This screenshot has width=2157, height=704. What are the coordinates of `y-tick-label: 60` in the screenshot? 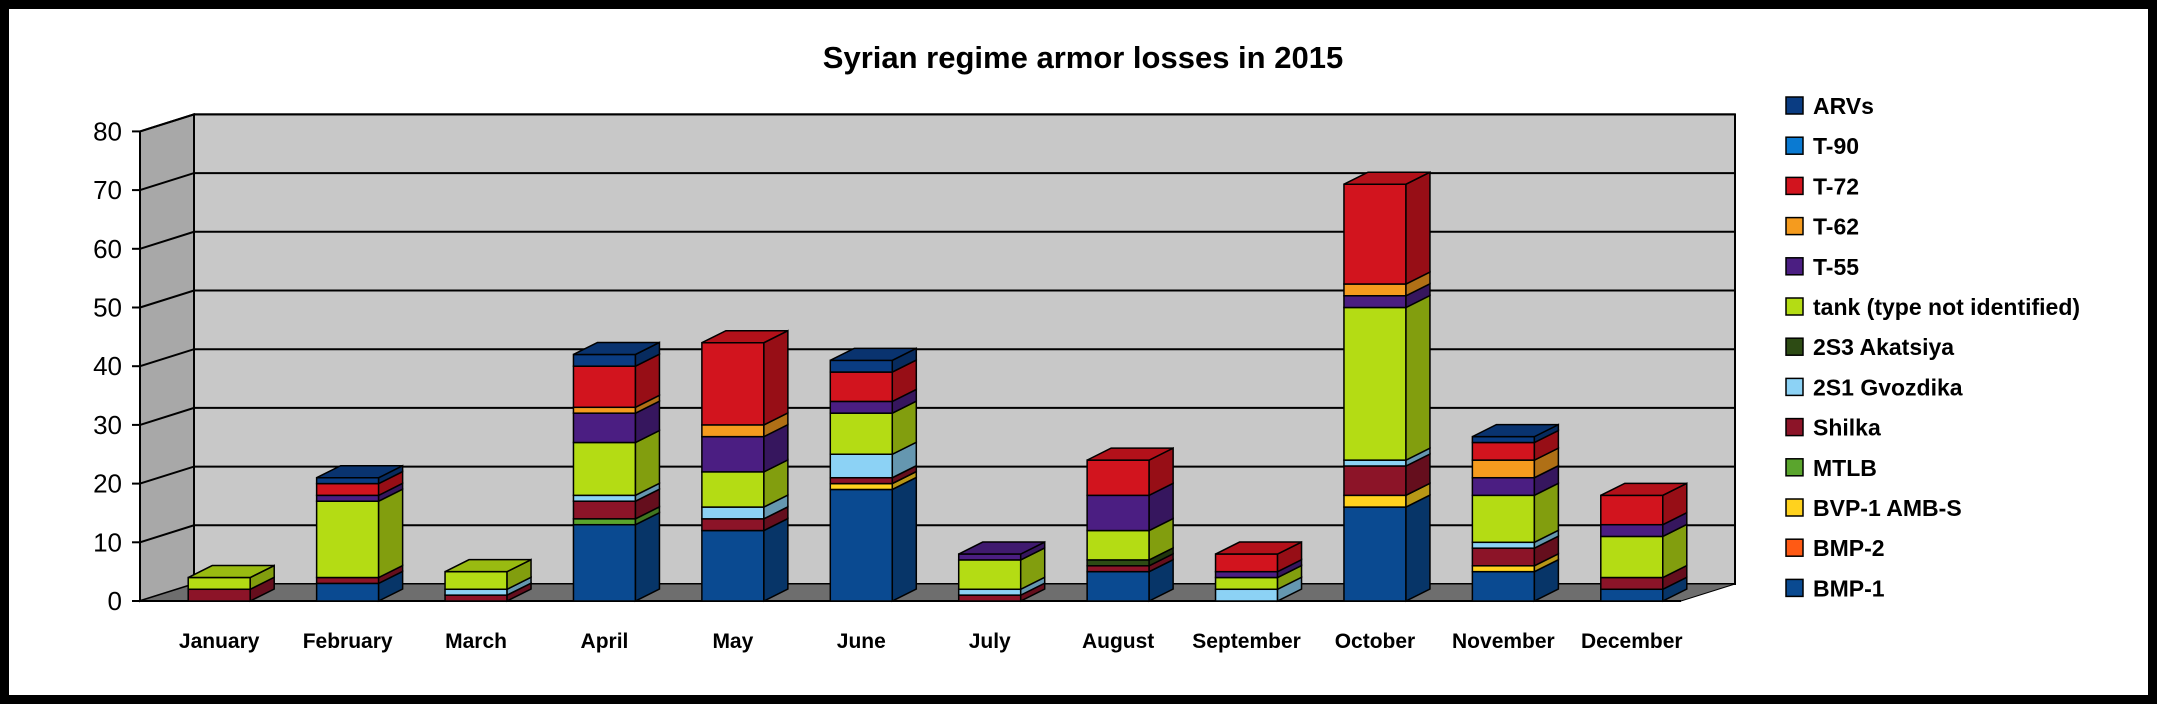 It's located at (107, 249).